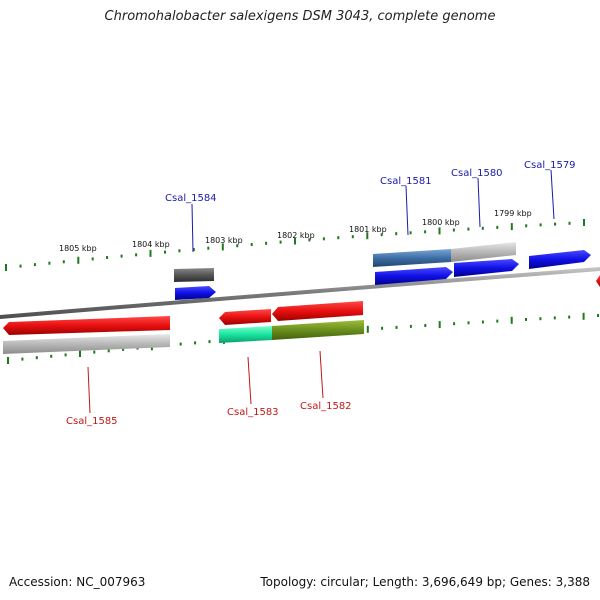  What do you see at coordinates (326, 406) in the screenshot?
I see `gene-label-csal-1582: Csal_1582` at bounding box center [326, 406].